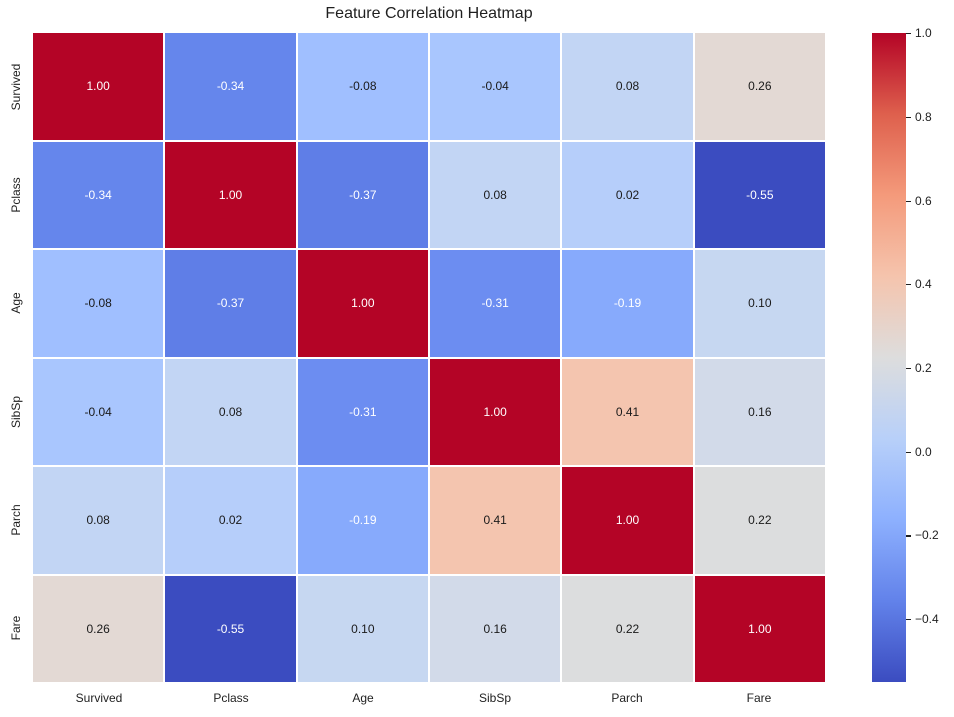 Image resolution: width=954 pixels, height=717 pixels. Describe the element at coordinates (759, 698) in the screenshot. I see `x-tick-label: Fare` at that location.